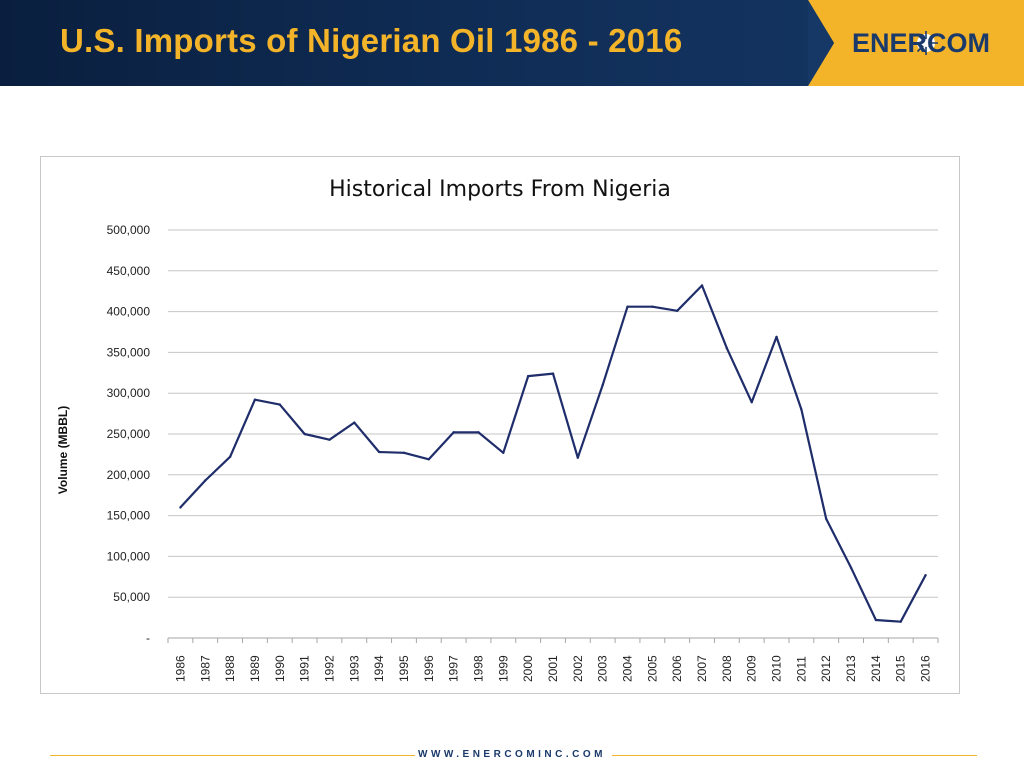 The width and height of the screenshot is (1024, 765). What do you see at coordinates (454, 668) in the screenshot?
I see `x-tick-label: 1997` at bounding box center [454, 668].